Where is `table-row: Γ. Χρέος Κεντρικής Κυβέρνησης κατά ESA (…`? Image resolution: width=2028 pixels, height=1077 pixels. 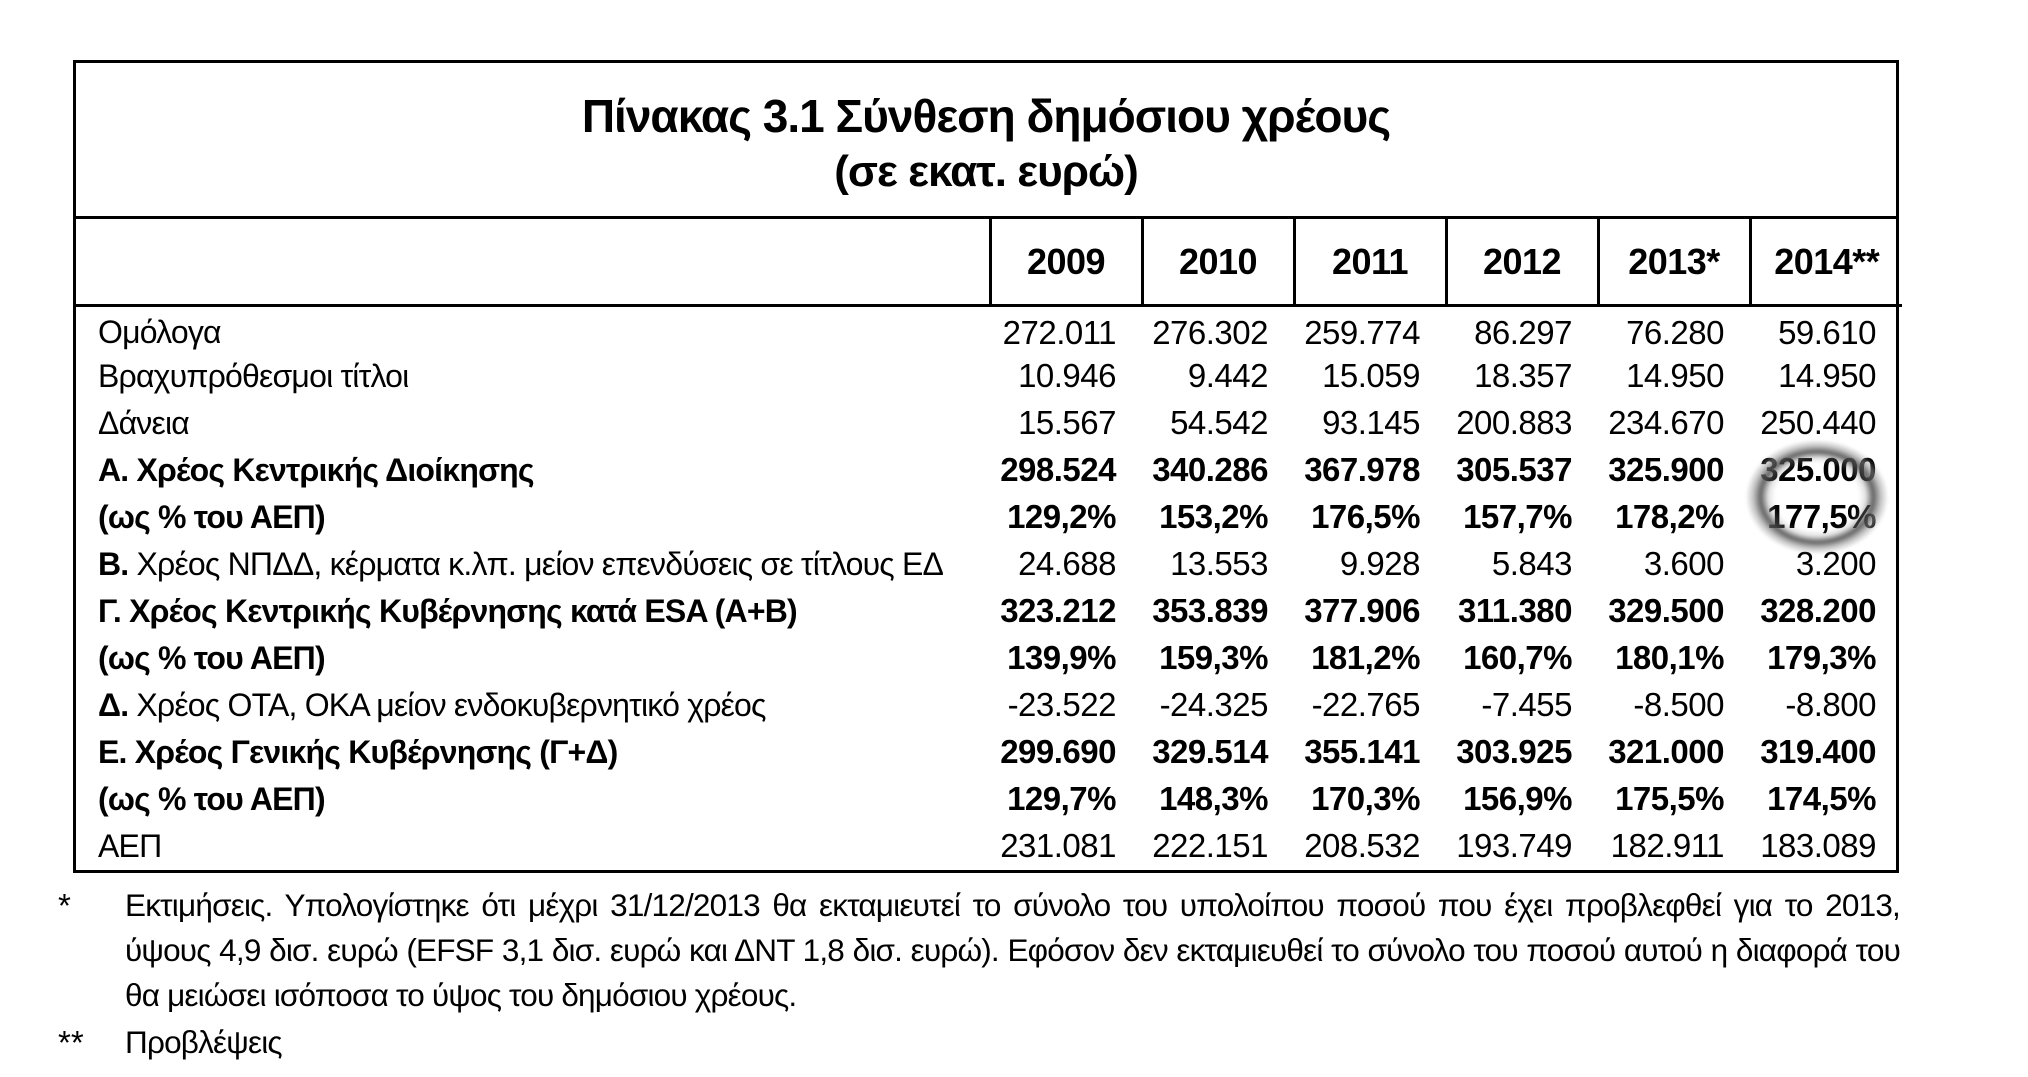
table-row: Γ. Χρέος Κεντρικής Κυβέρνησης κατά ESA (… is located at coordinates (989, 611).